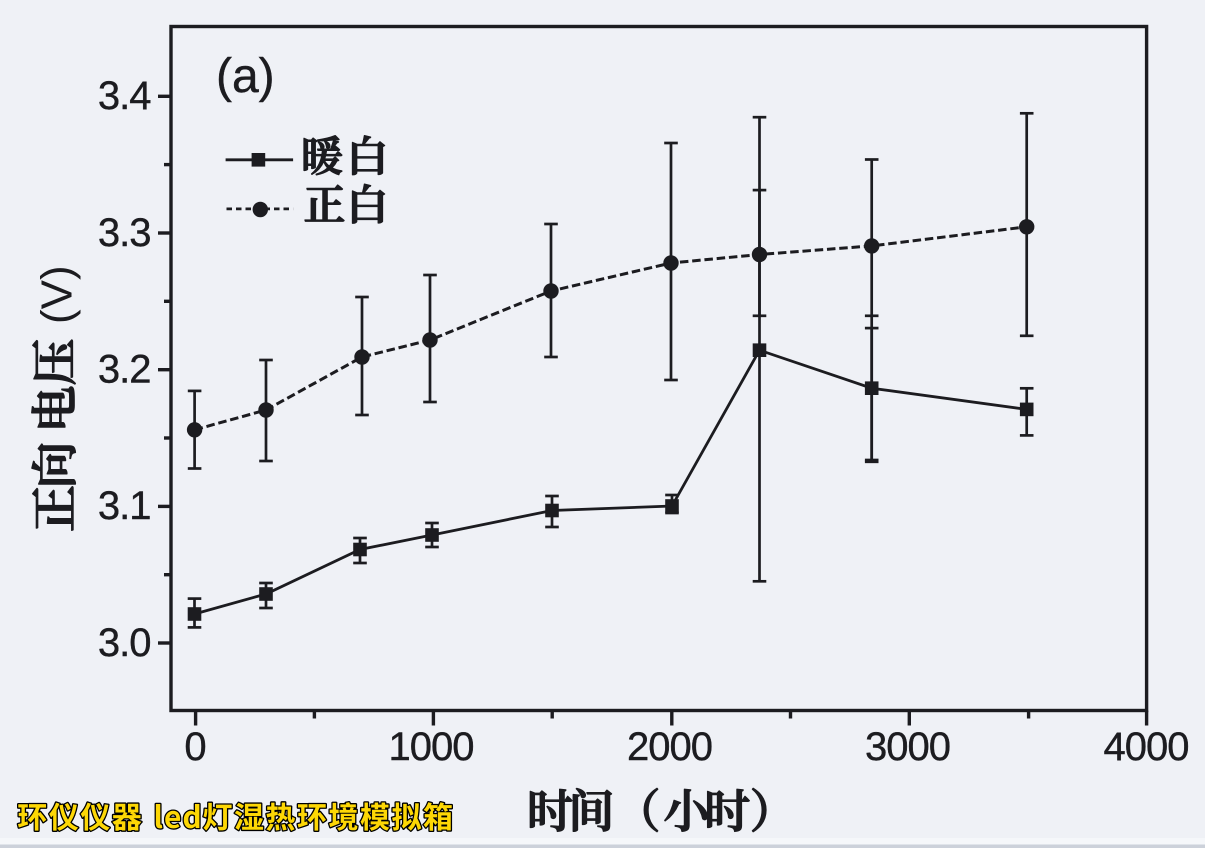 The width and height of the screenshot is (1205, 848). What do you see at coordinates (1146, 747) in the screenshot?
I see `svg-text: 4000` at bounding box center [1146, 747].